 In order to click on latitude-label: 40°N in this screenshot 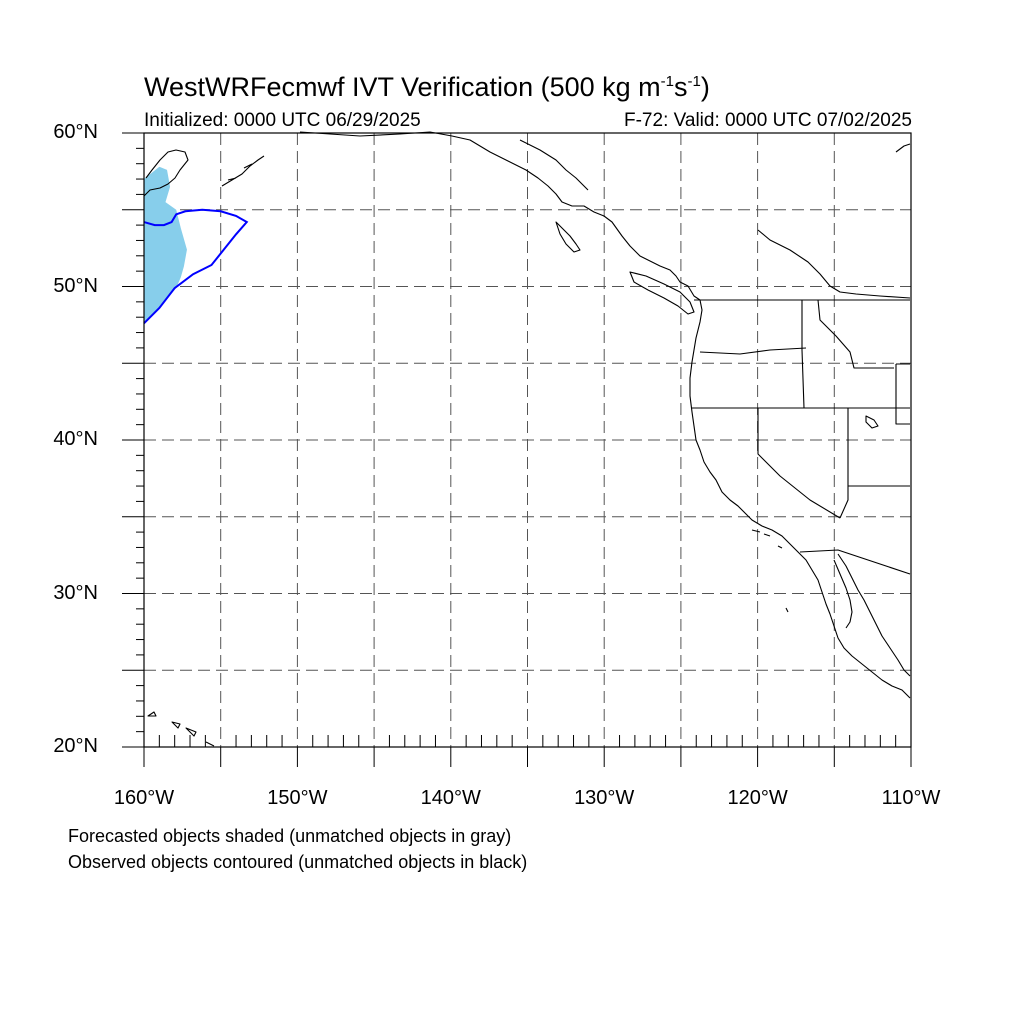, I will do `click(75, 439)`.